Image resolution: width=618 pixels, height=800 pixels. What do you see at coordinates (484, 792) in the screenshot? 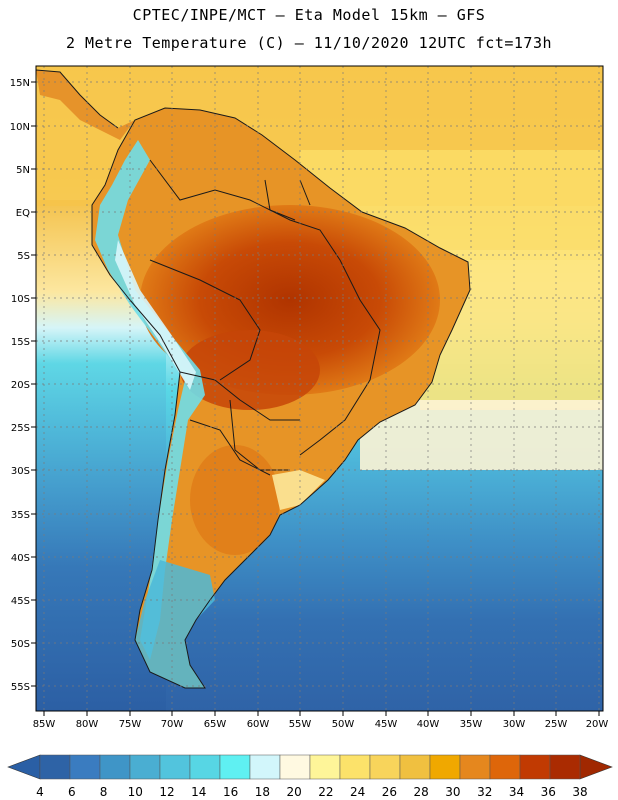
I see `colorbar-label: 32` at bounding box center [484, 792].